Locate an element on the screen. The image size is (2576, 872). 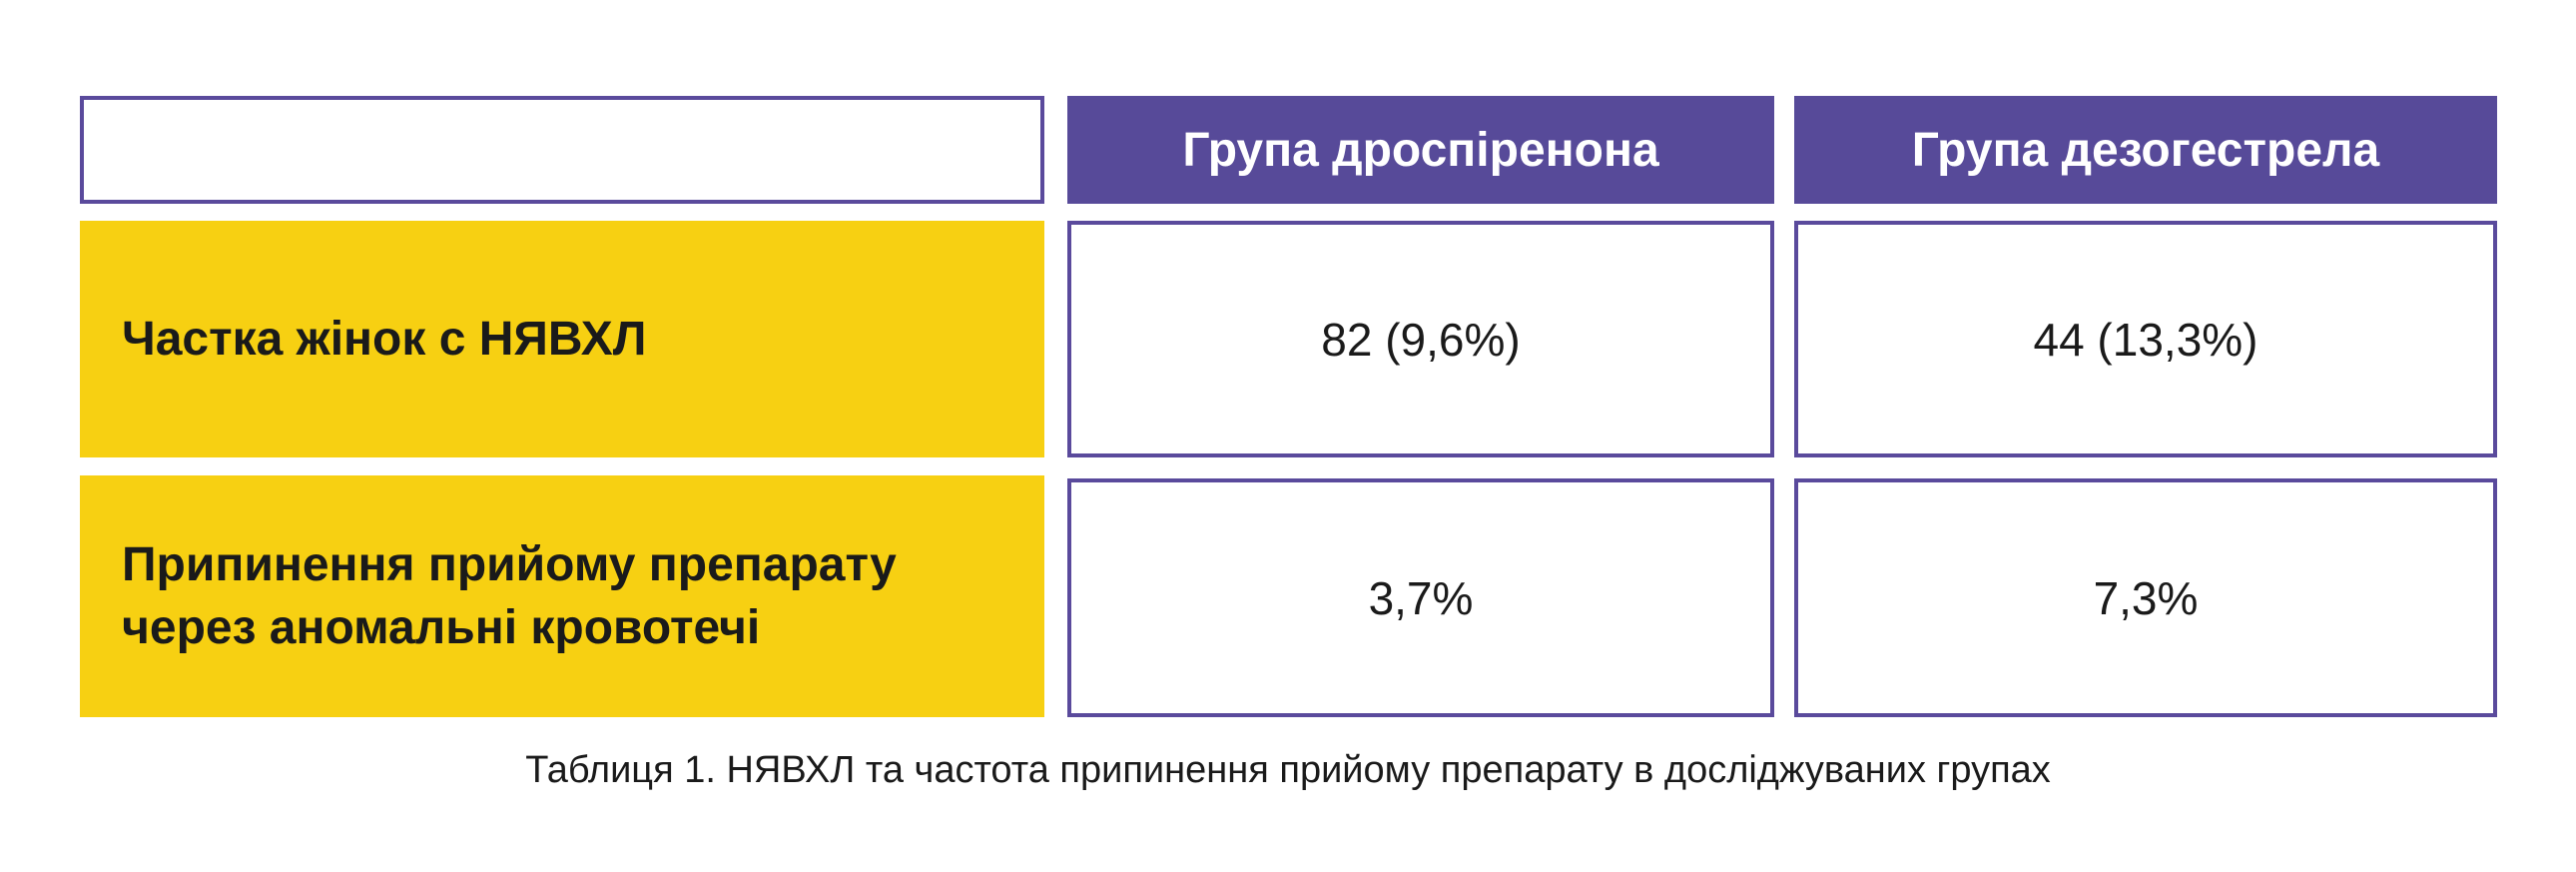
header-desogestrel-group: Група дезогестрела is located at coordinates (2145, 150).